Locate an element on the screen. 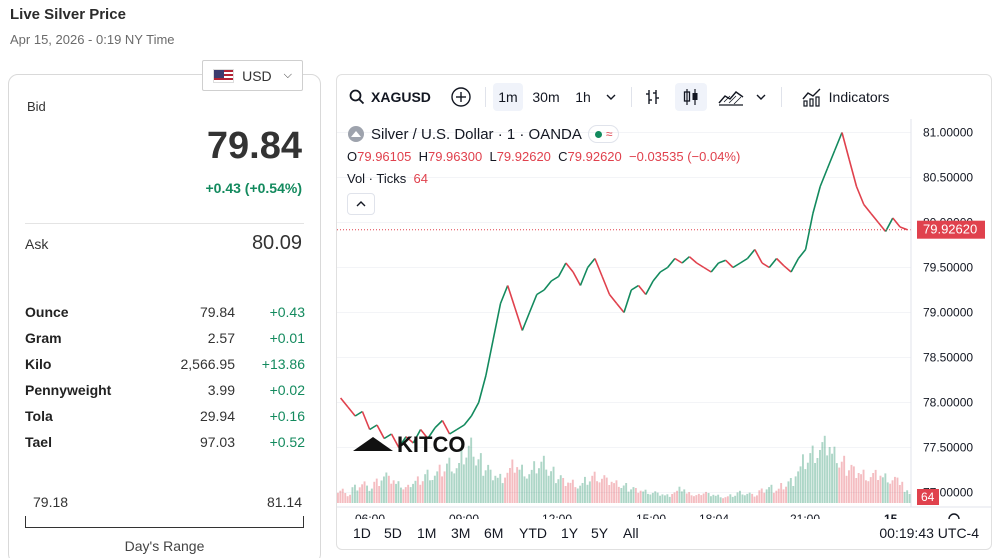  indicators-button: Indicators is located at coordinates (845, 97).